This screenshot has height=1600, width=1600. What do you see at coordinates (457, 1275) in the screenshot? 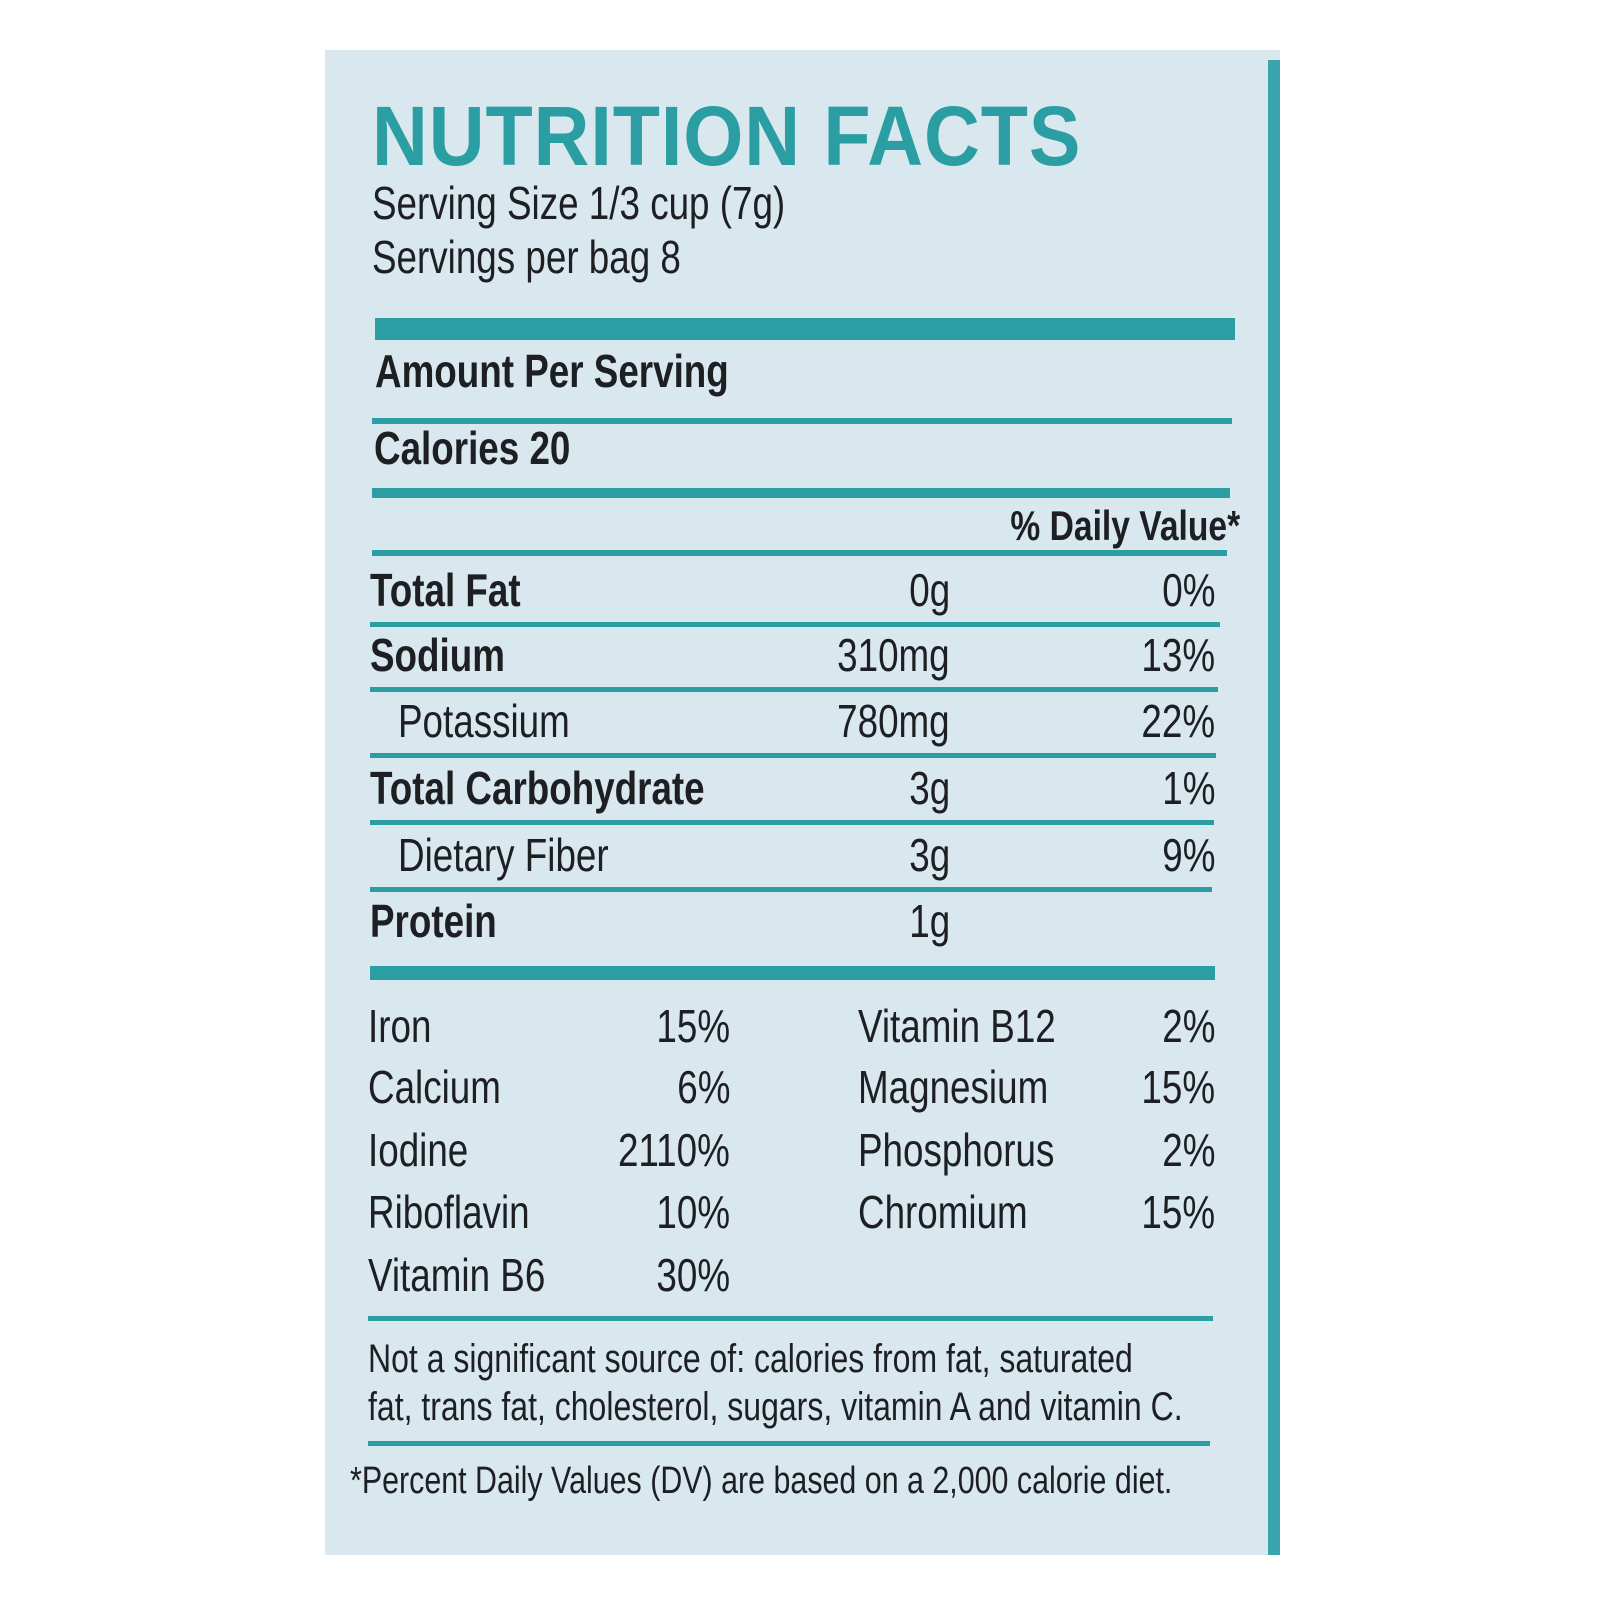
I see `vitamin-name: Vitamin B6` at bounding box center [457, 1275].